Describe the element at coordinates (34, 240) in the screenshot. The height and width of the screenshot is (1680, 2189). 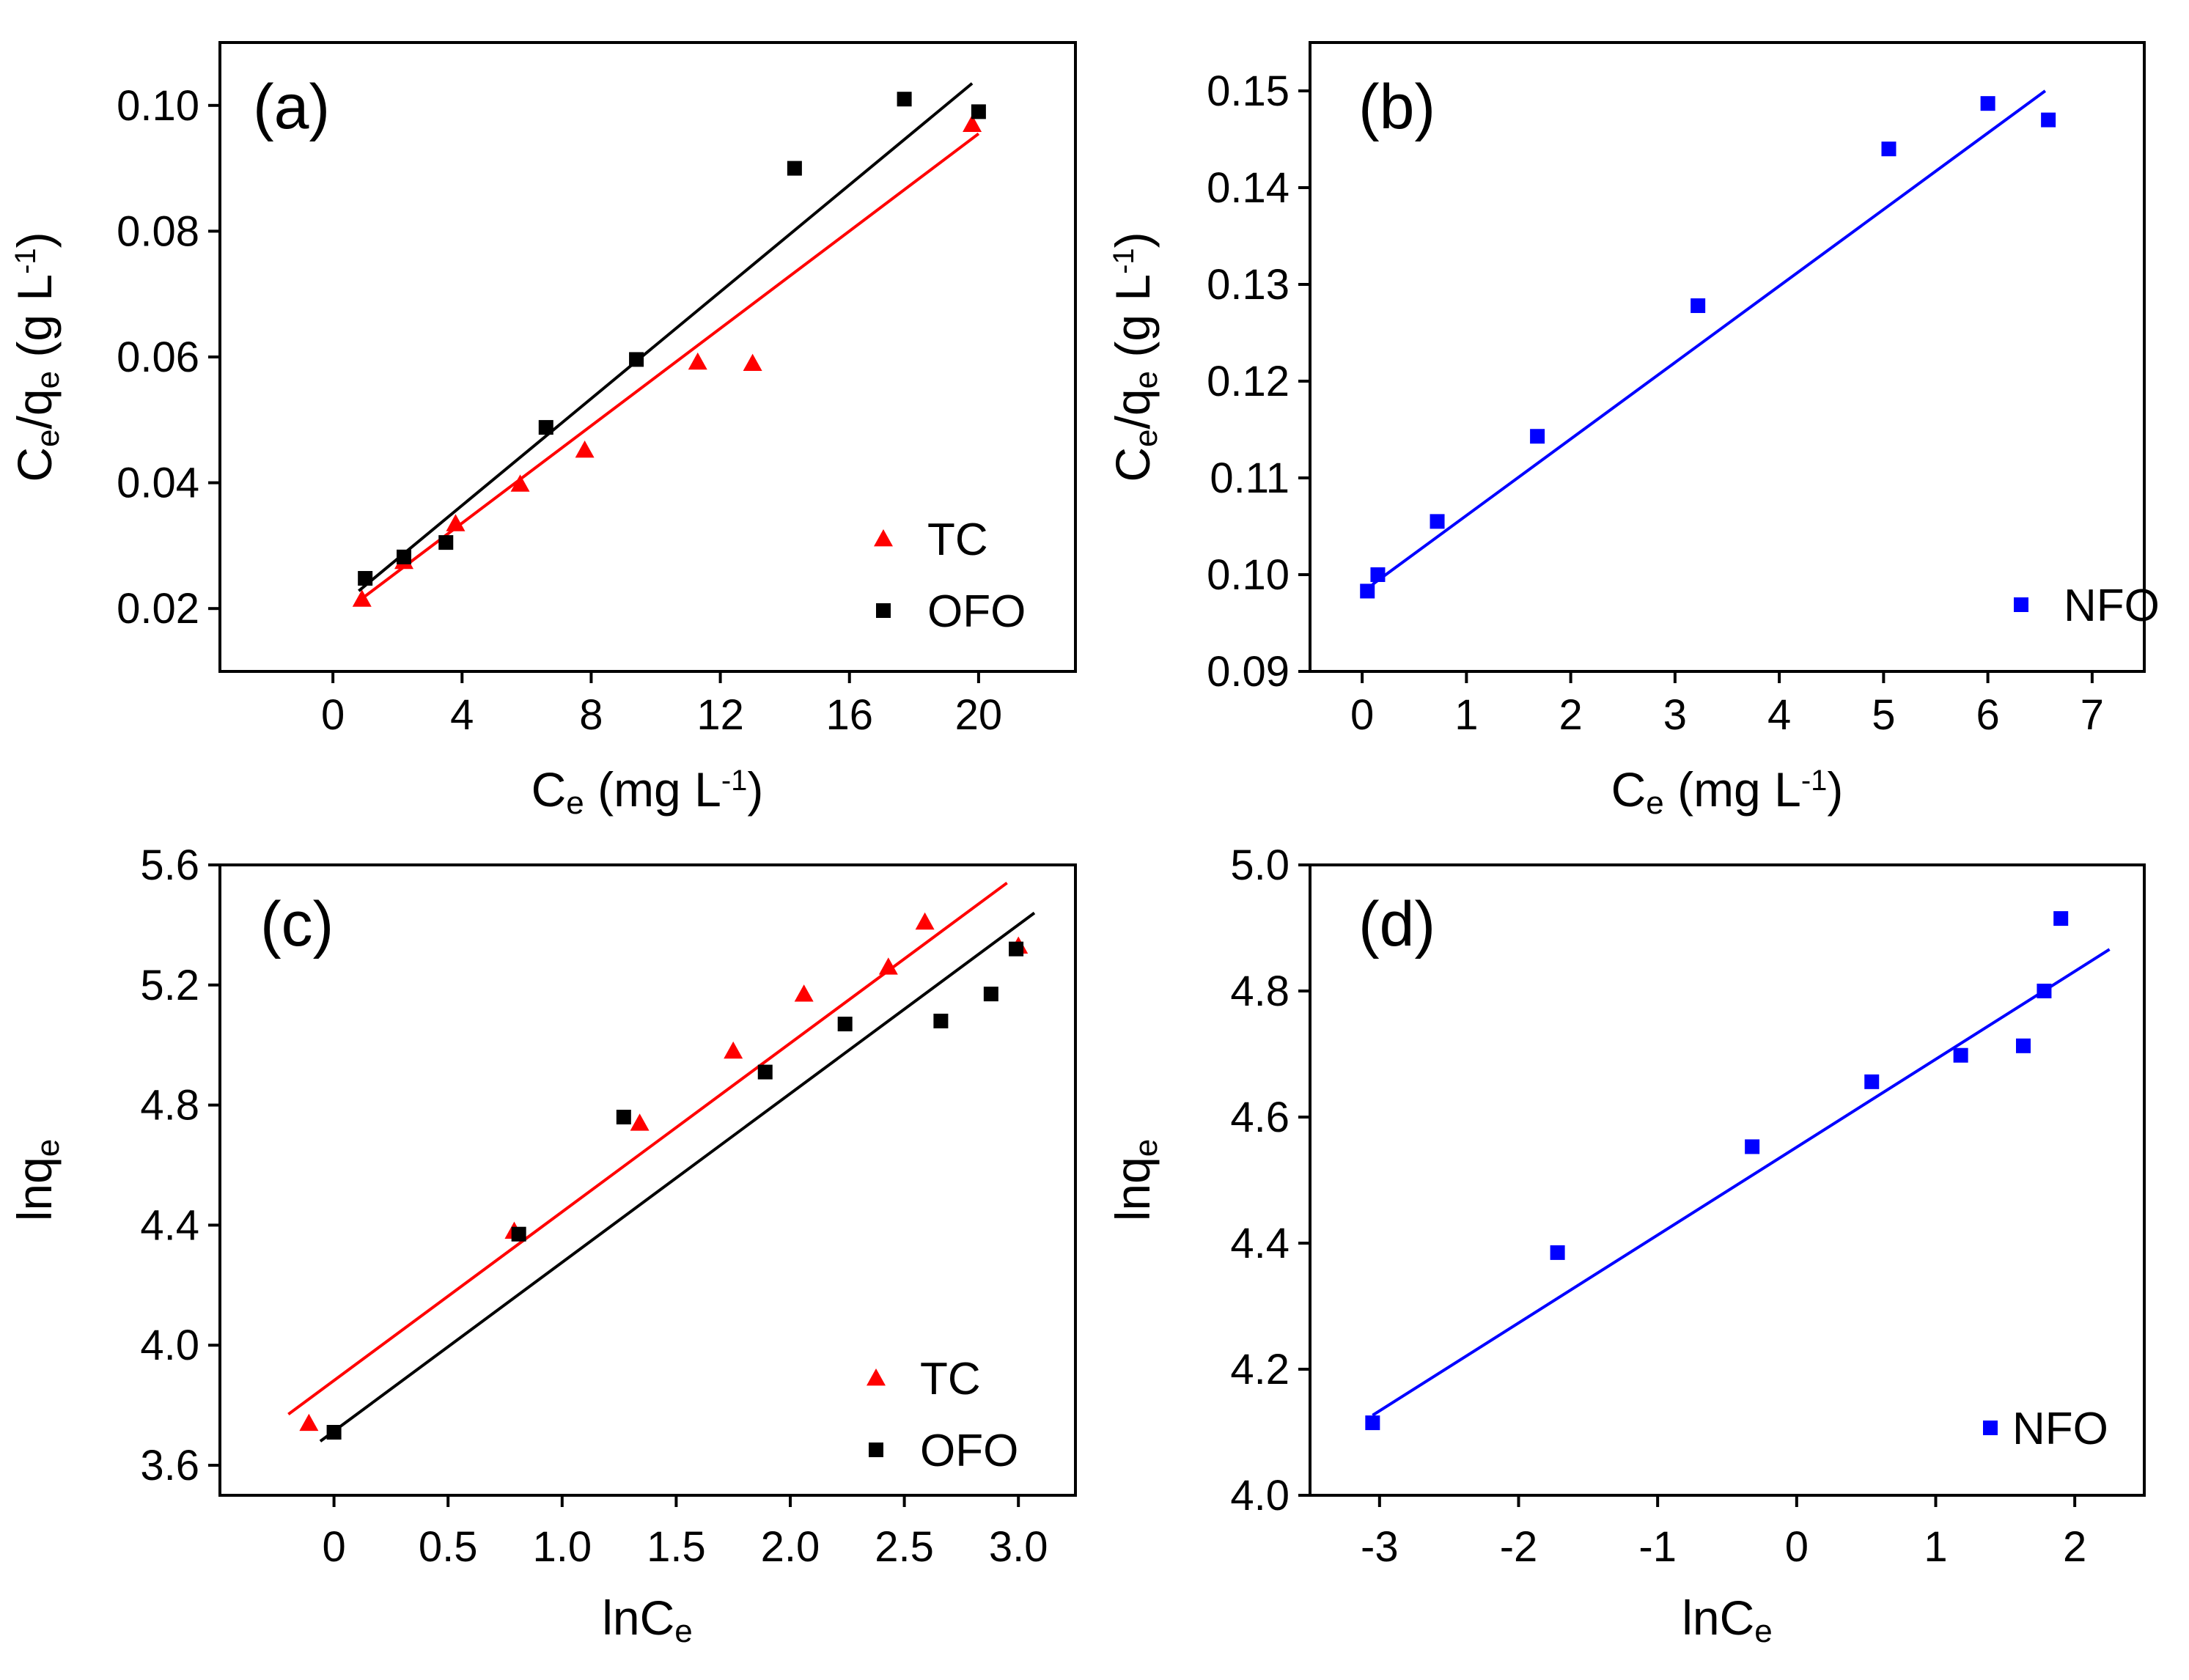
I see `y-axis-title-part: )` at that location.